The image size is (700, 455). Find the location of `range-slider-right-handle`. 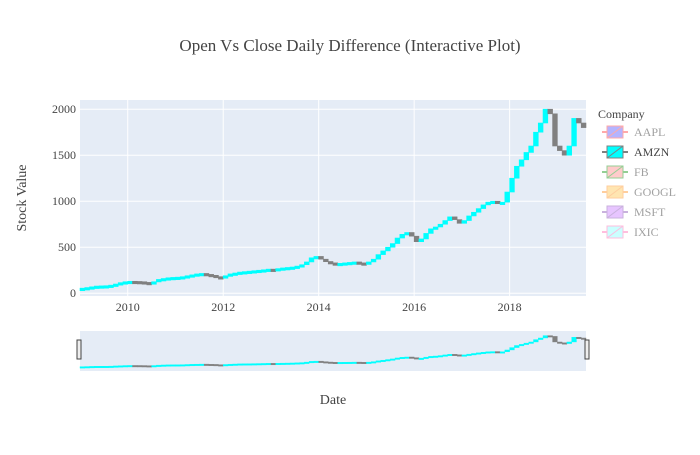

range-slider-right-handle is located at coordinates (587, 349).